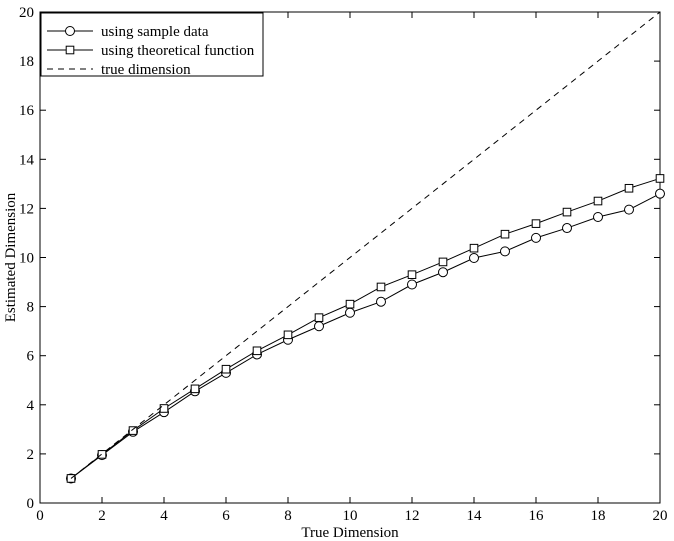 This screenshot has height=541, width=674. Describe the element at coordinates (412, 516) in the screenshot. I see `x-tick-label: 12` at that location.